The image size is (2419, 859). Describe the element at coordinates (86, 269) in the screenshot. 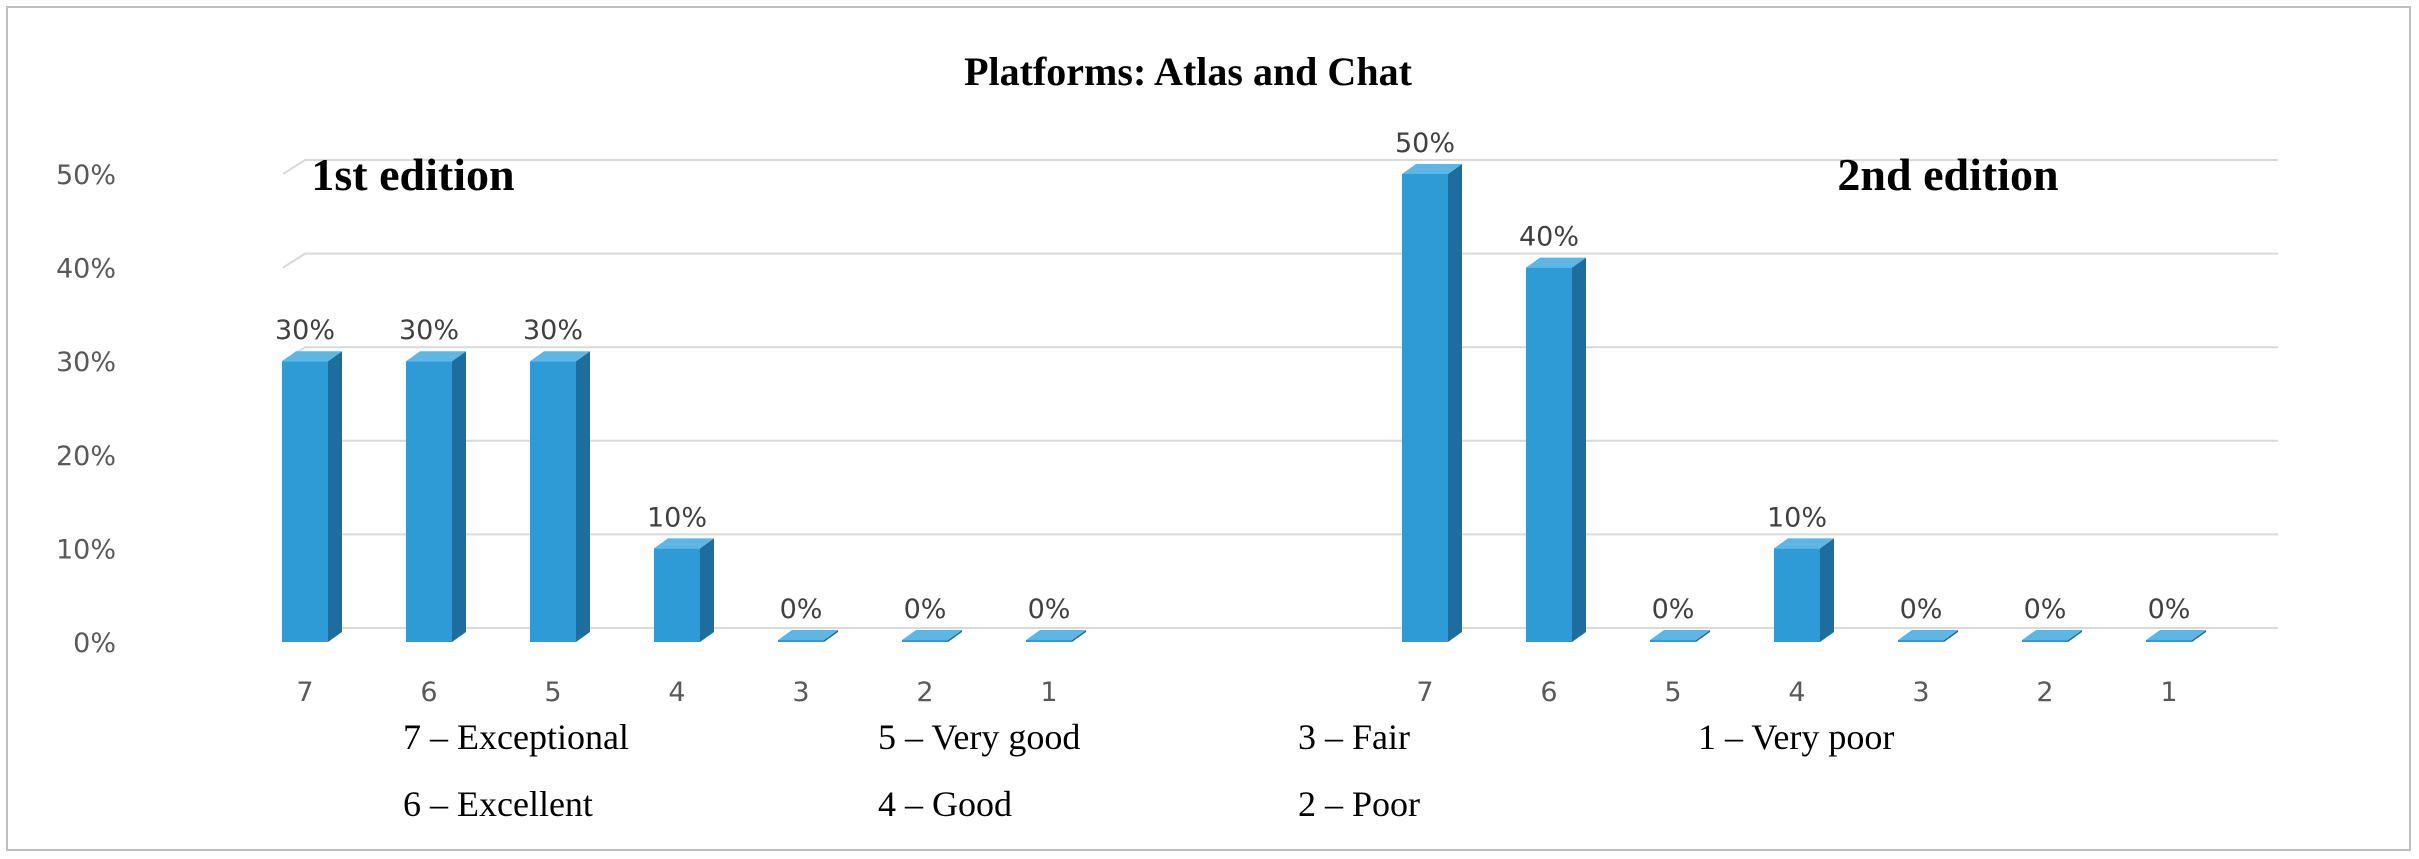

I see `y-tick-label: 40%` at that location.